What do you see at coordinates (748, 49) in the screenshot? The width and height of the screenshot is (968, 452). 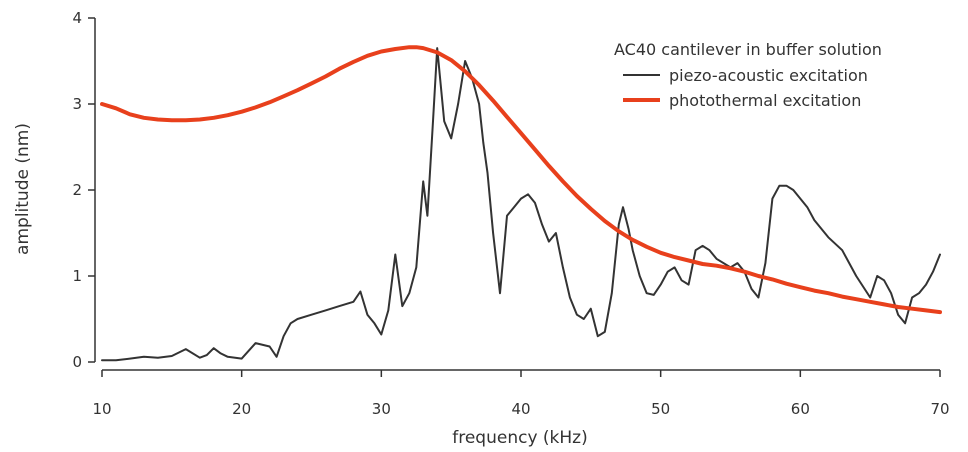 I see `legend-title: AC40 cantilever in buffer solution` at bounding box center [748, 49].